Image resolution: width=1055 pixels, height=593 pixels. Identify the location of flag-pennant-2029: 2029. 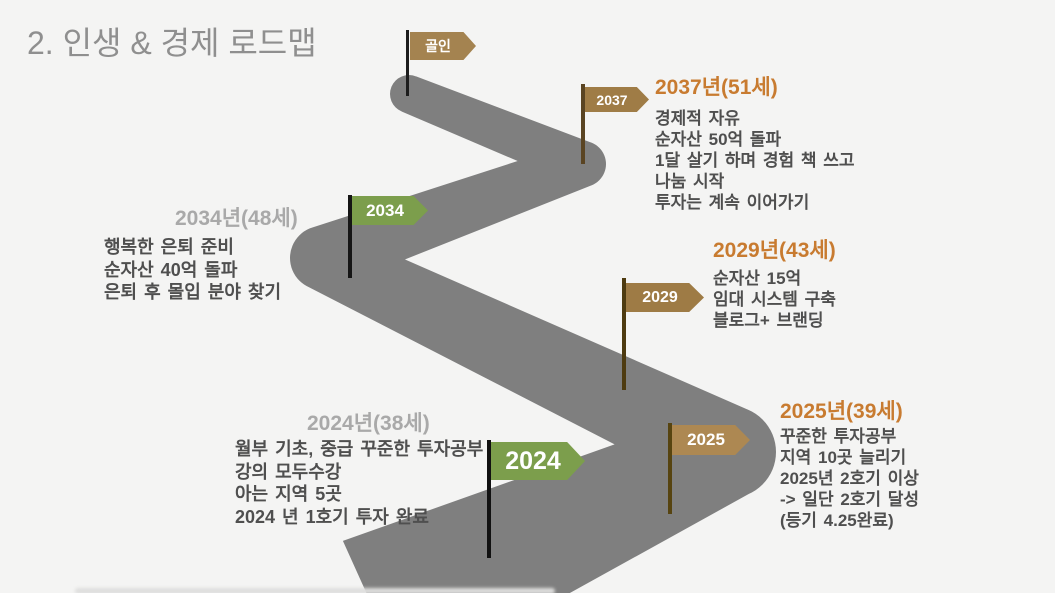
(665, 297).